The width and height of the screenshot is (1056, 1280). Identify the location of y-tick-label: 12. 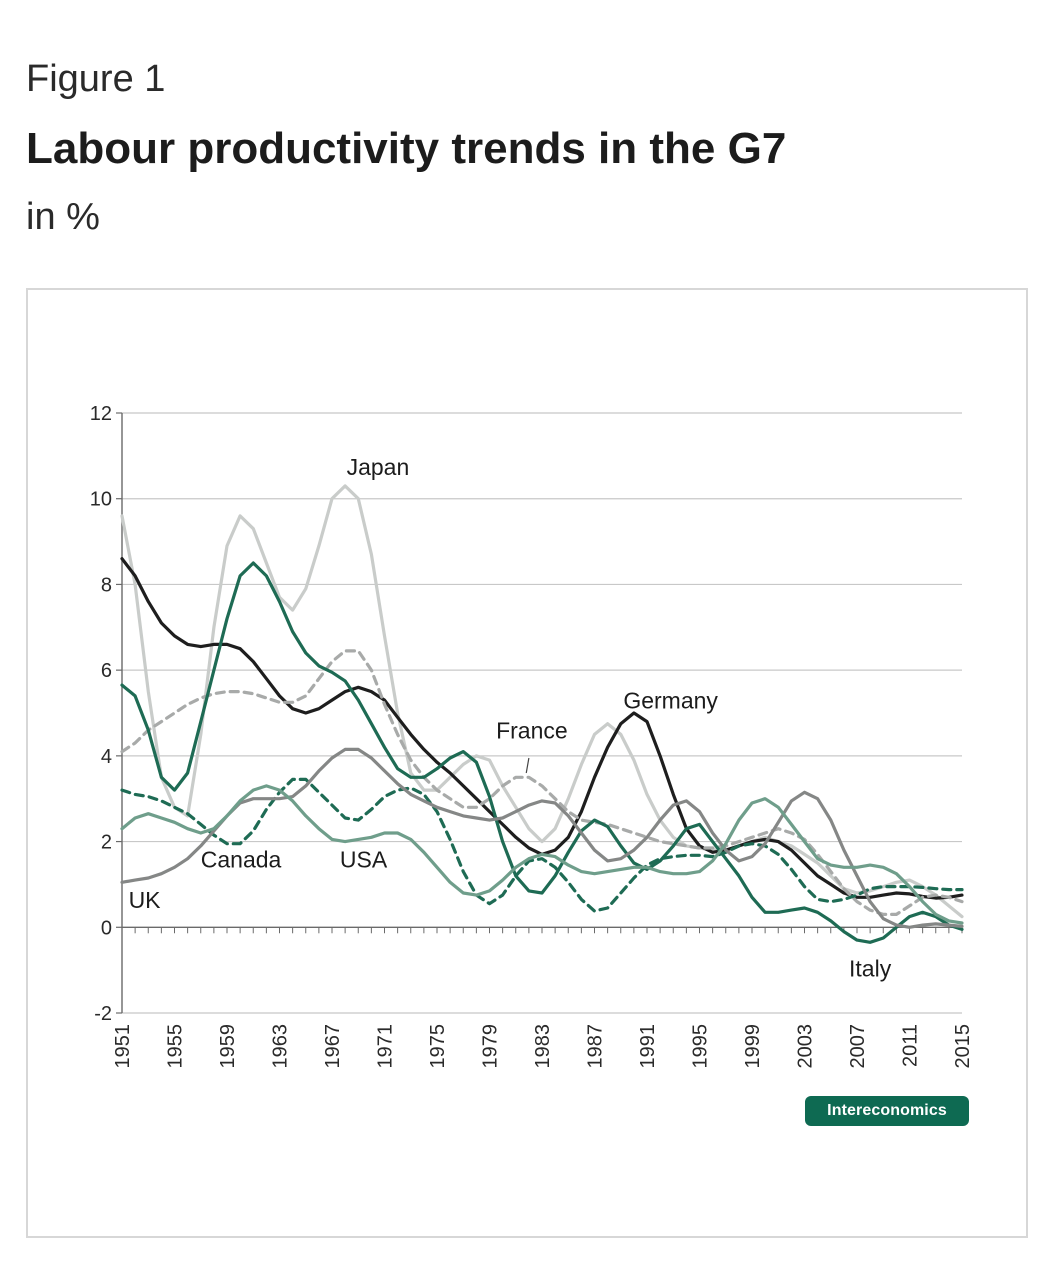
(101, 414).